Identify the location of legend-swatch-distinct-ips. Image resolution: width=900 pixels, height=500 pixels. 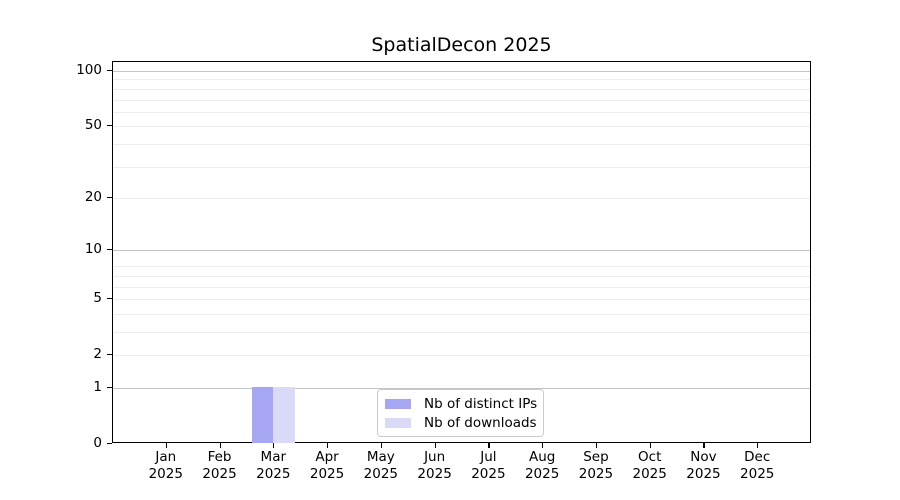
(398, 404).